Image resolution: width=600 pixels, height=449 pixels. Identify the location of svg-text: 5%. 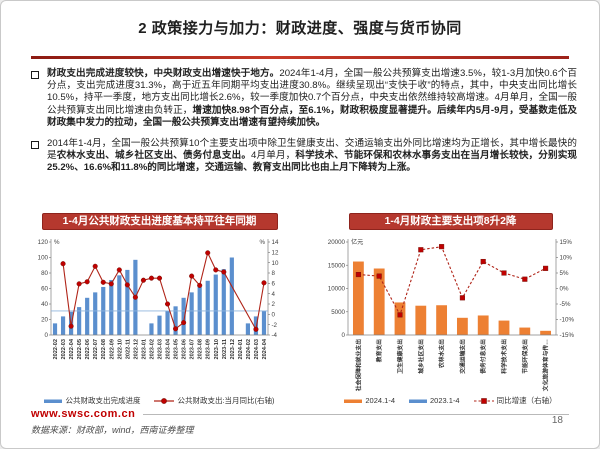
(564, 273).